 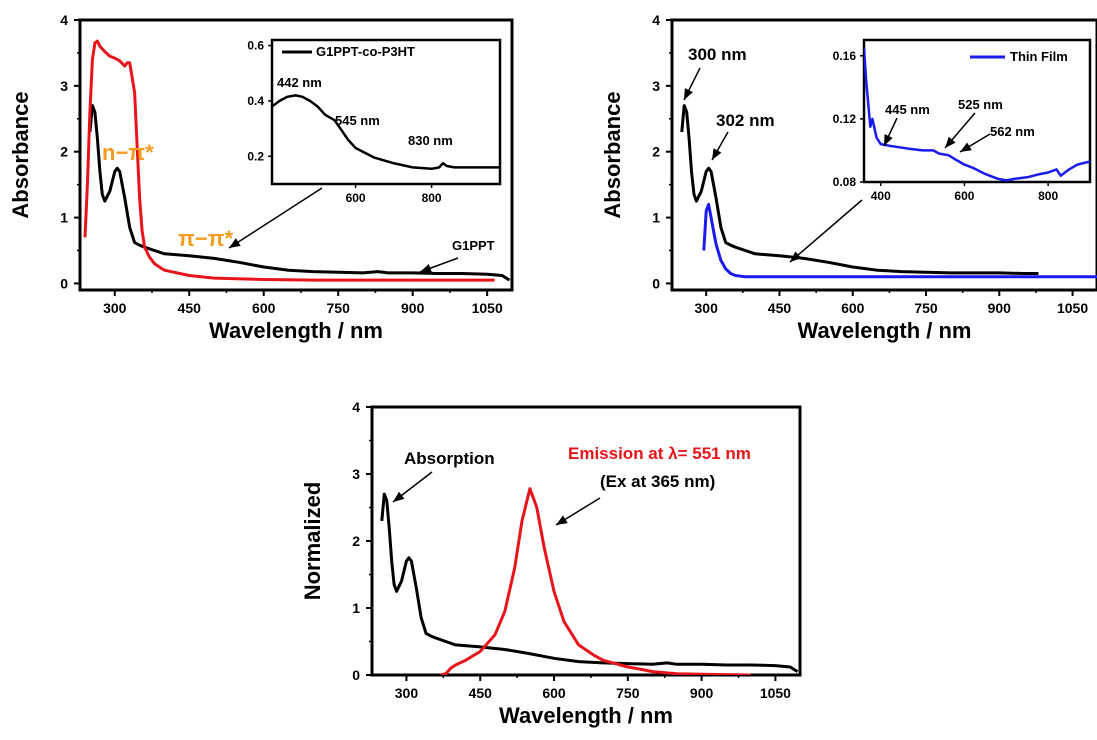 I want to click on inset-legend-label: G1PPT-co-P3HT, so click(x=365, y=51).